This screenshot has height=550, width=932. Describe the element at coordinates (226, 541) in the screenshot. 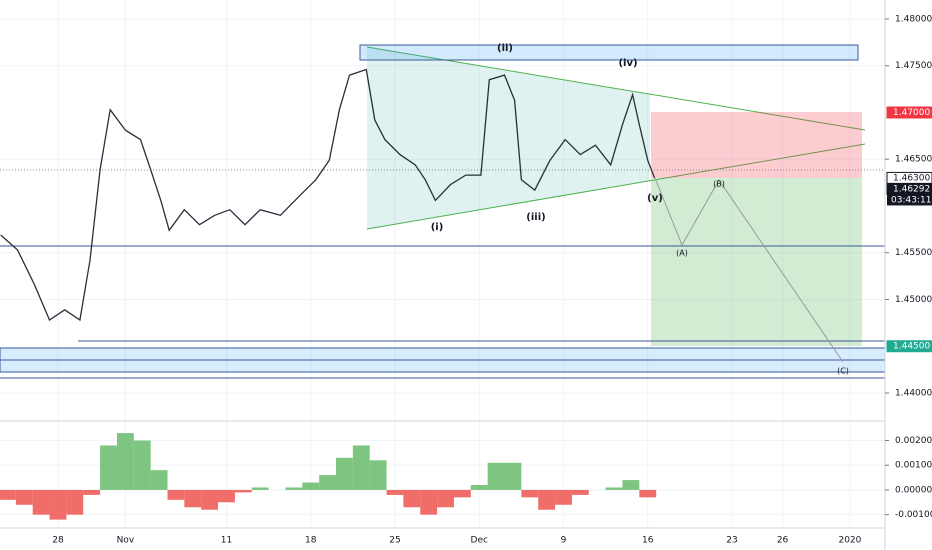

I see `x-tick-label: 11` at that location.